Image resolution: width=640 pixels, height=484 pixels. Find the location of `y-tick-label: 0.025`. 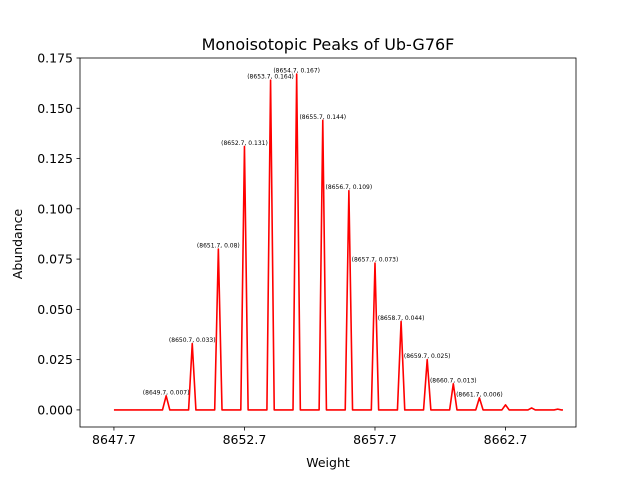

y-tick-label: 0.025 is located at coordinates (55, 359).